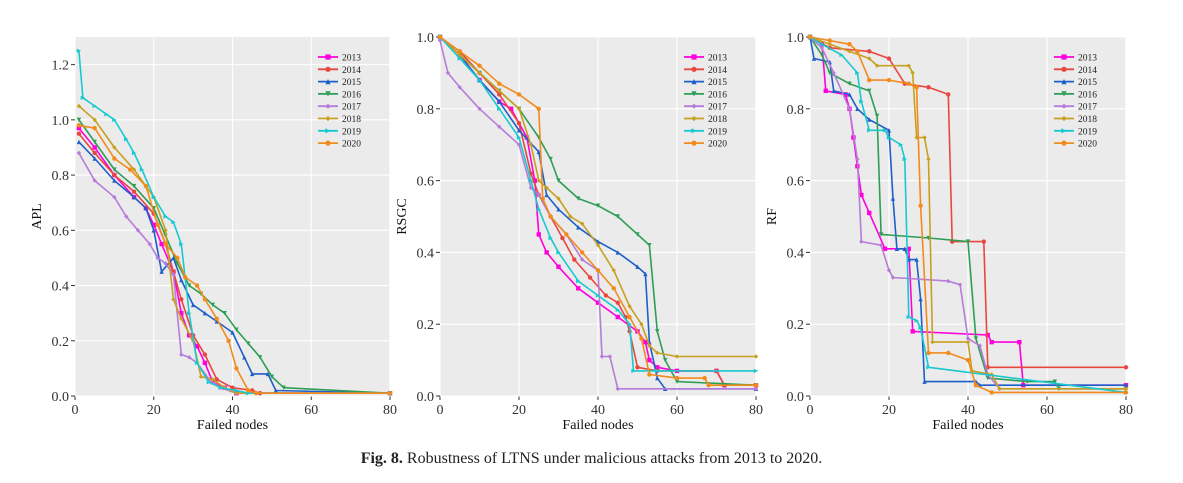  I want to click on legend-label: 2014, so click(1087, 71).